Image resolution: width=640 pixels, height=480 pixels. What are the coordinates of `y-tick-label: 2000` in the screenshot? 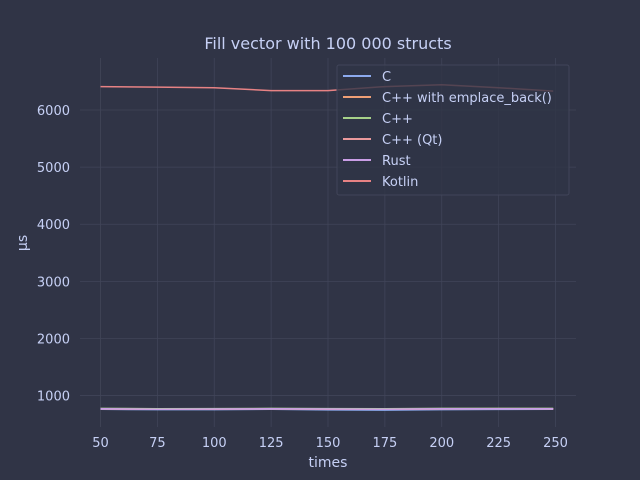 It's located at (53, 339).